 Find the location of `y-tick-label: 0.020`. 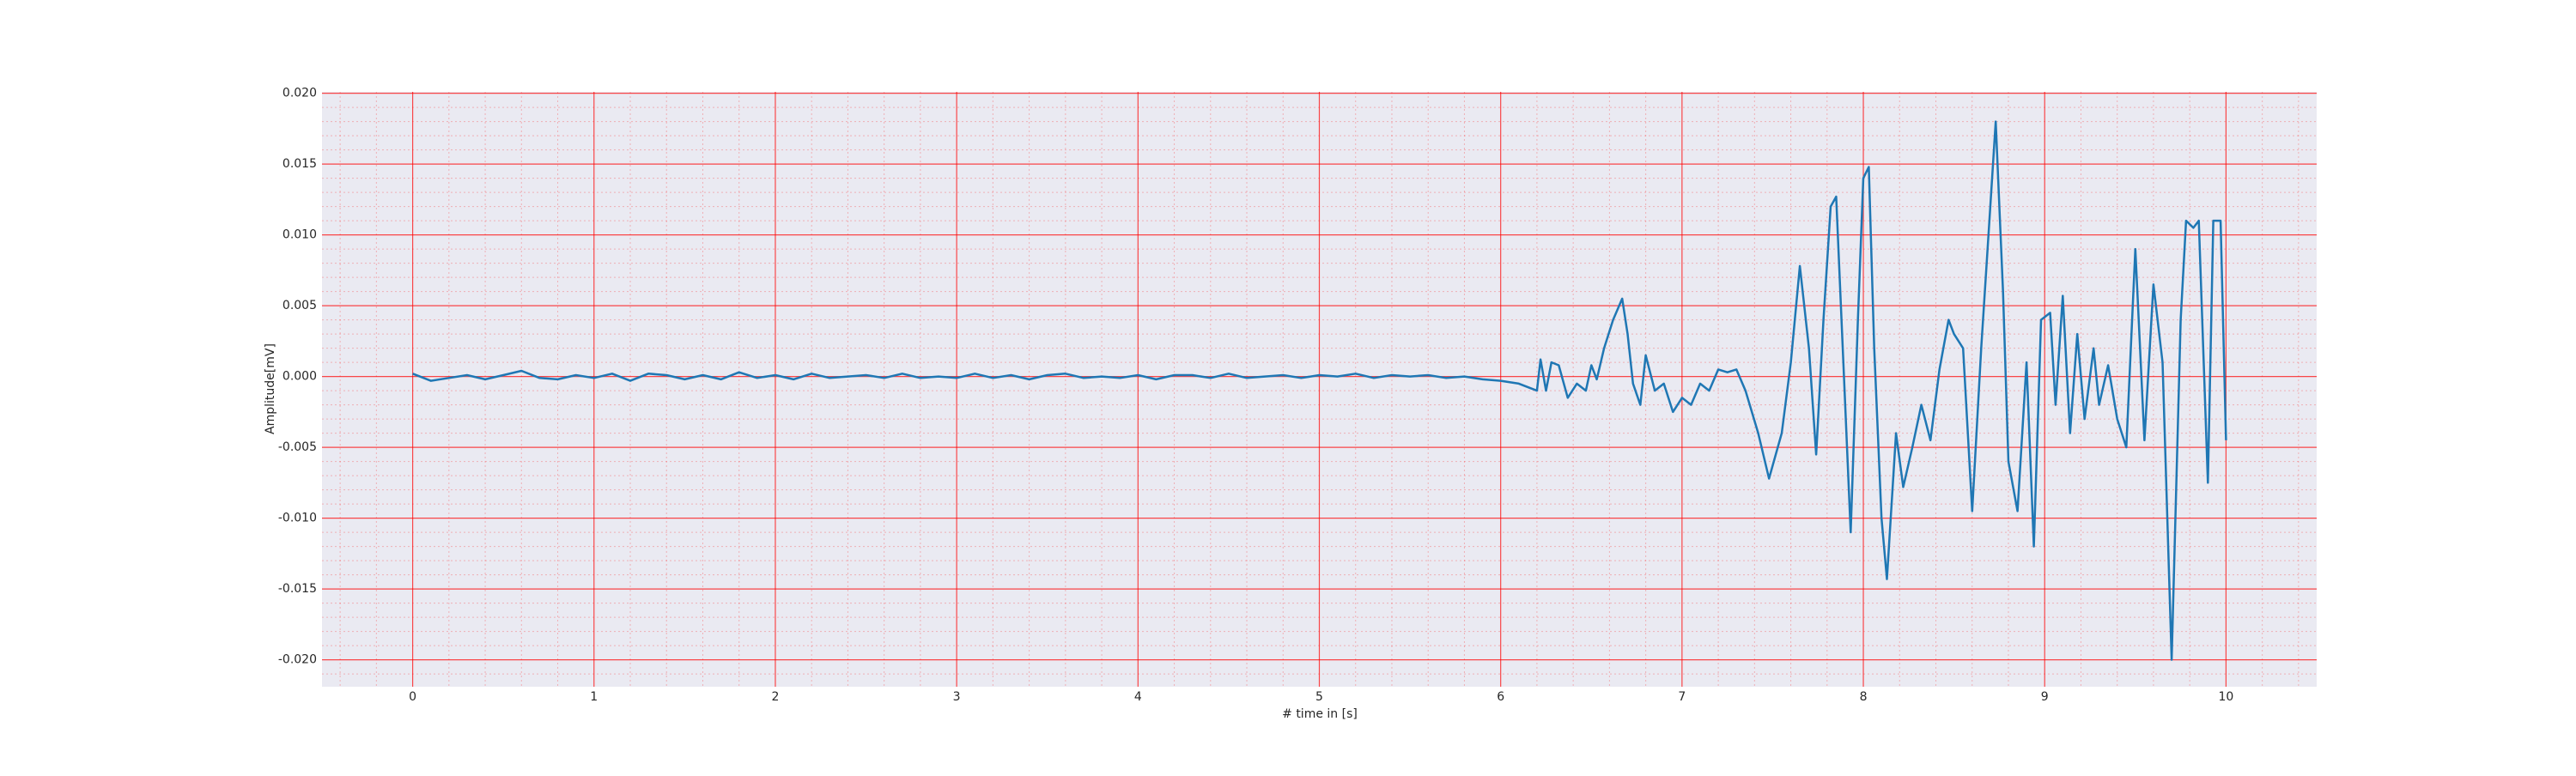

y-tick-label: 0.020 is located at coordinates (300, 93).